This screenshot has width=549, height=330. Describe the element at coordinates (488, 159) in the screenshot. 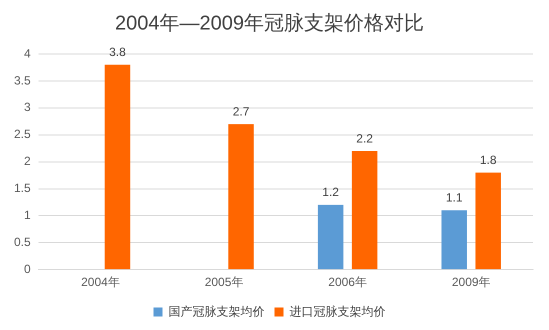

I see `data-label: 1.8` at that location.